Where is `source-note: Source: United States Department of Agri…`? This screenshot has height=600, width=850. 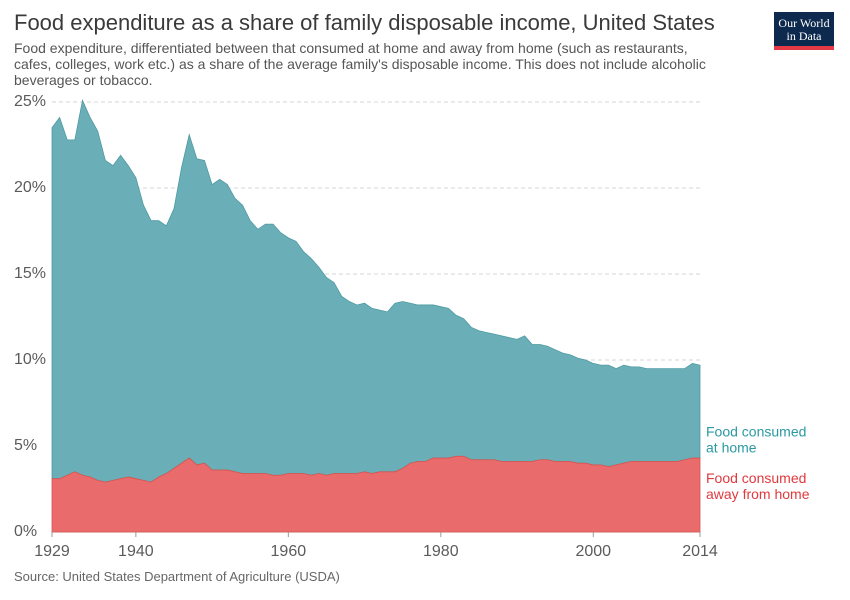
source-note: Source: United States Department of Agri… is located at coordinates (177, 576).